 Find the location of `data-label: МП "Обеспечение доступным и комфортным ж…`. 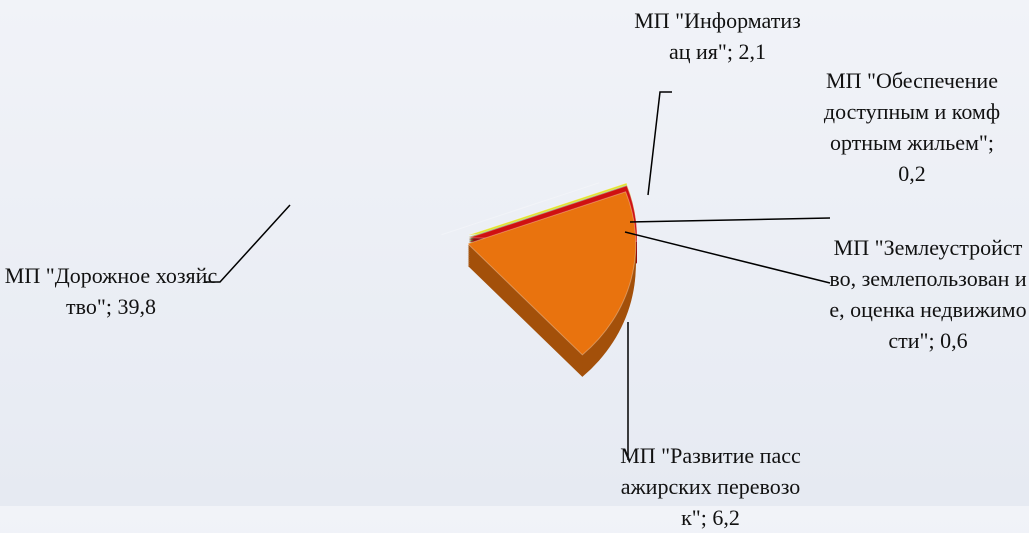

data-label: МП "Обеспечение доступным и комфортным ж… is located at coordinates (912, 127).